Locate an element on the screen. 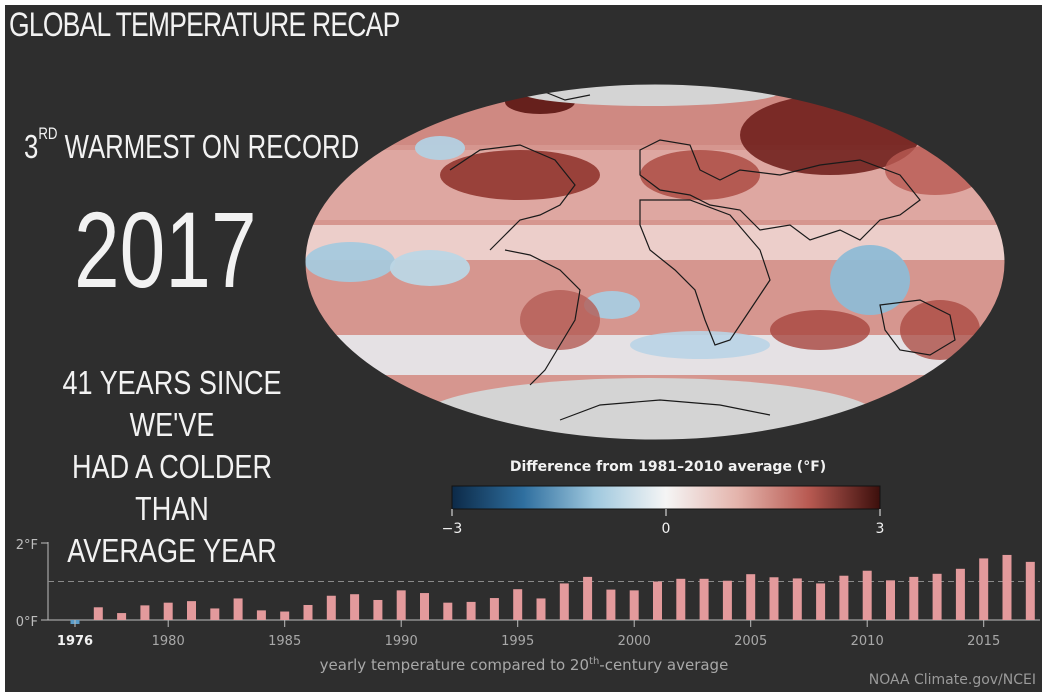  bar-1992 is located at coordinates (448, 611).